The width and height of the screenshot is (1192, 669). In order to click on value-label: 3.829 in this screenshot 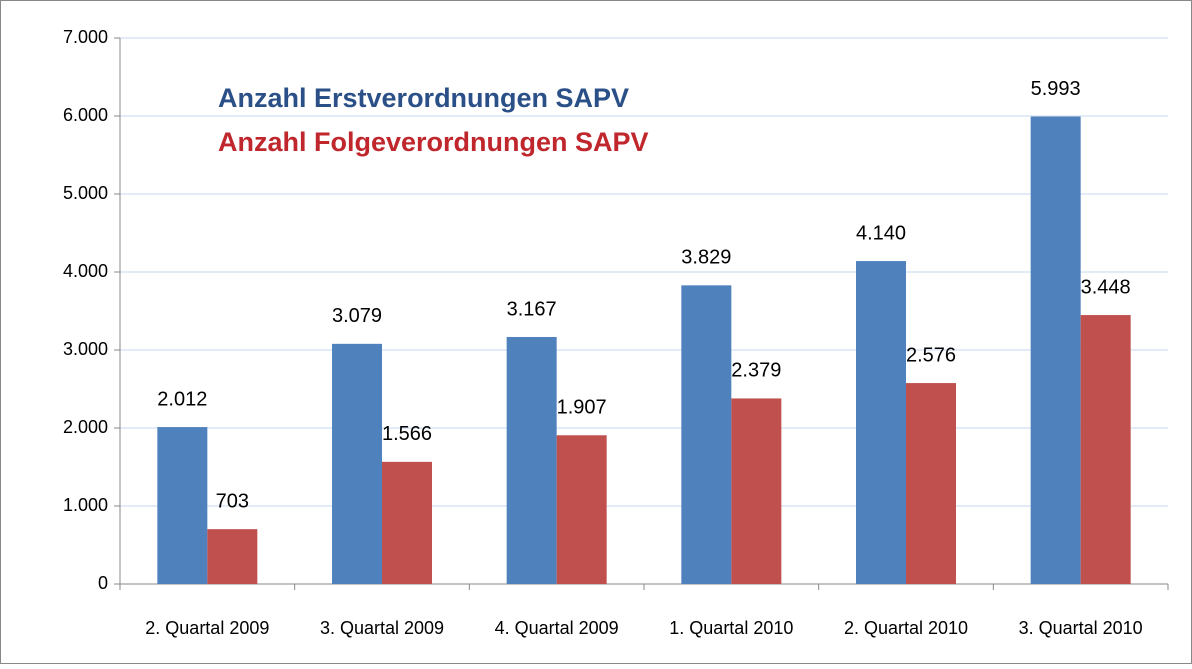, I will do `click(706, 258)`.